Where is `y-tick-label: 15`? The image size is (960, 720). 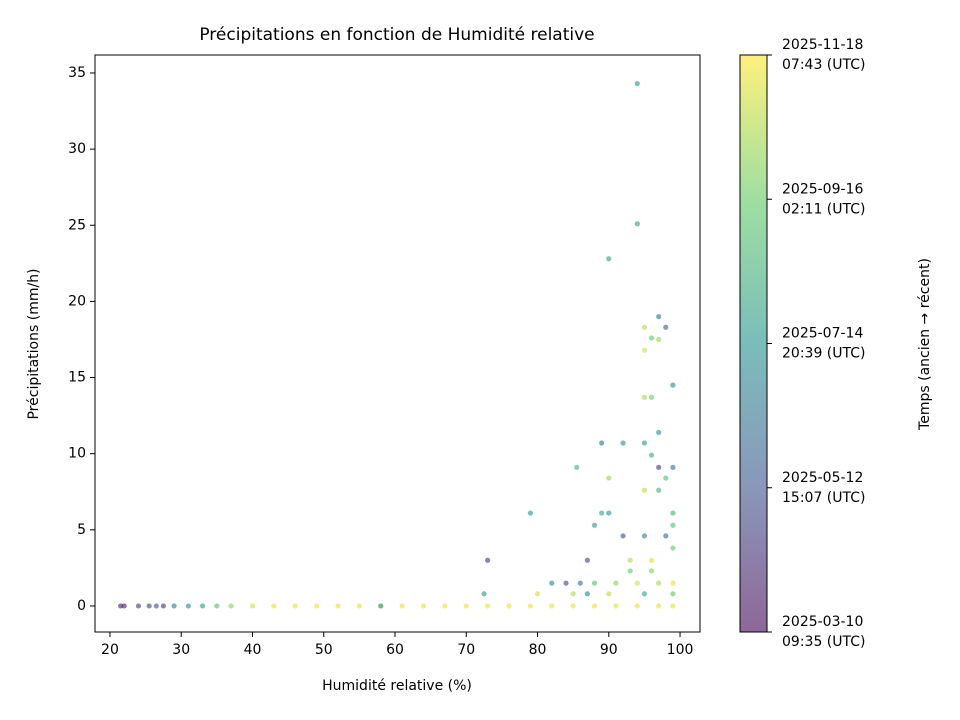
y-tick-label: 15 is located at coordinates (77, 378).